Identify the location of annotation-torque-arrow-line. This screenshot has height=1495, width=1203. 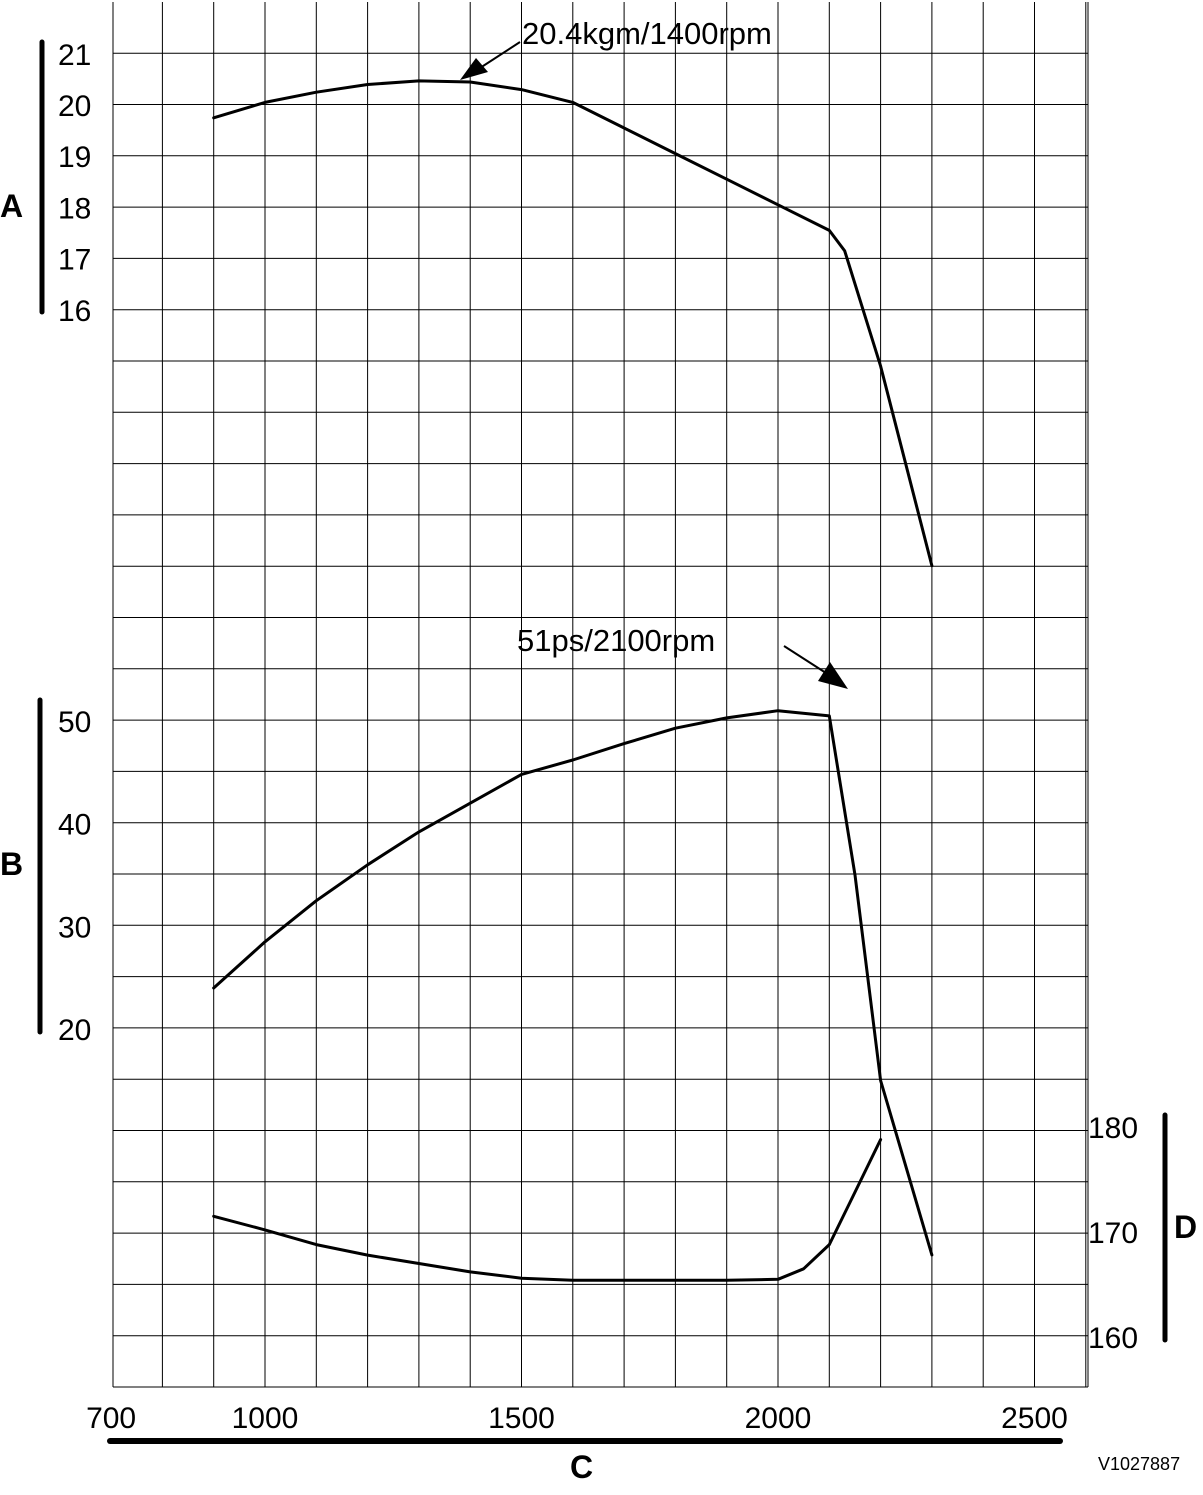
(500, 55).